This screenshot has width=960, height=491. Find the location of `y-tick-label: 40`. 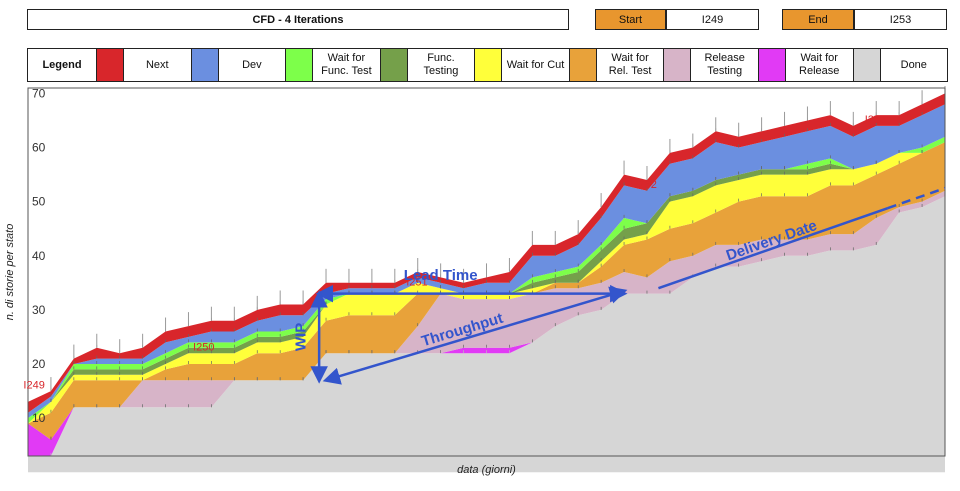

y-tick-label: 40 is located at coordinates (39, 256).